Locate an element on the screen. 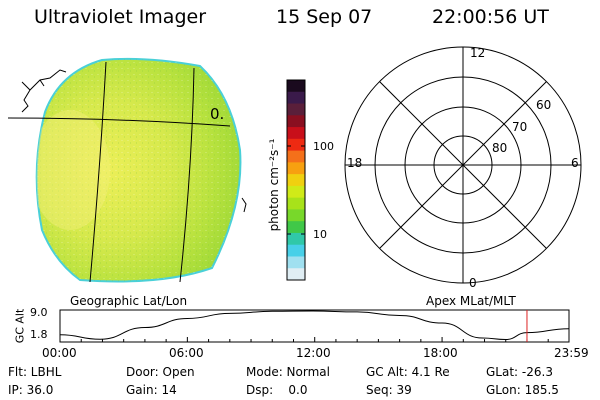 The image size is (600, 400). sequence-status: Seq: 39 is located at coordinates (389, 390).